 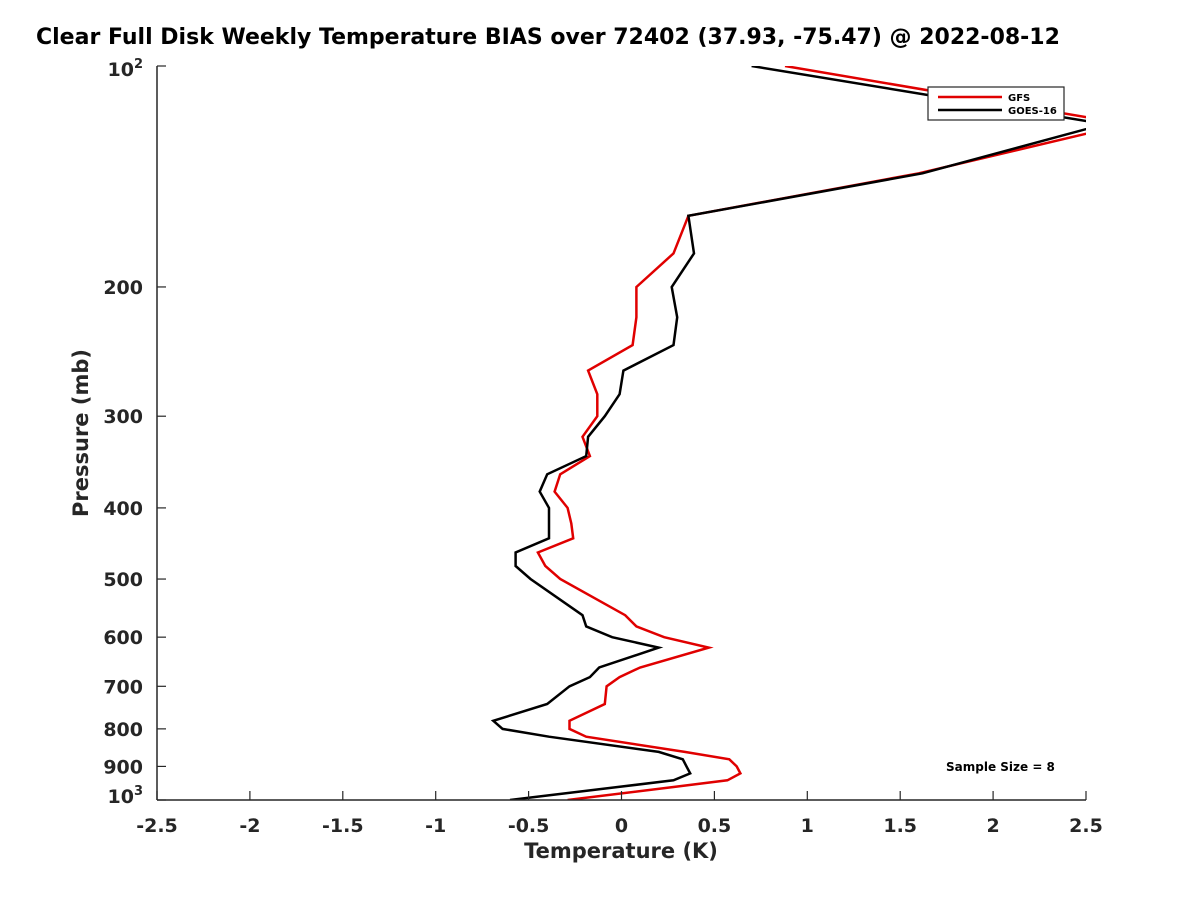 What do you see at coordinates (123, 638) in the screenshot?
I see `y-tick-label: 600` at bounding box center [123, 638].